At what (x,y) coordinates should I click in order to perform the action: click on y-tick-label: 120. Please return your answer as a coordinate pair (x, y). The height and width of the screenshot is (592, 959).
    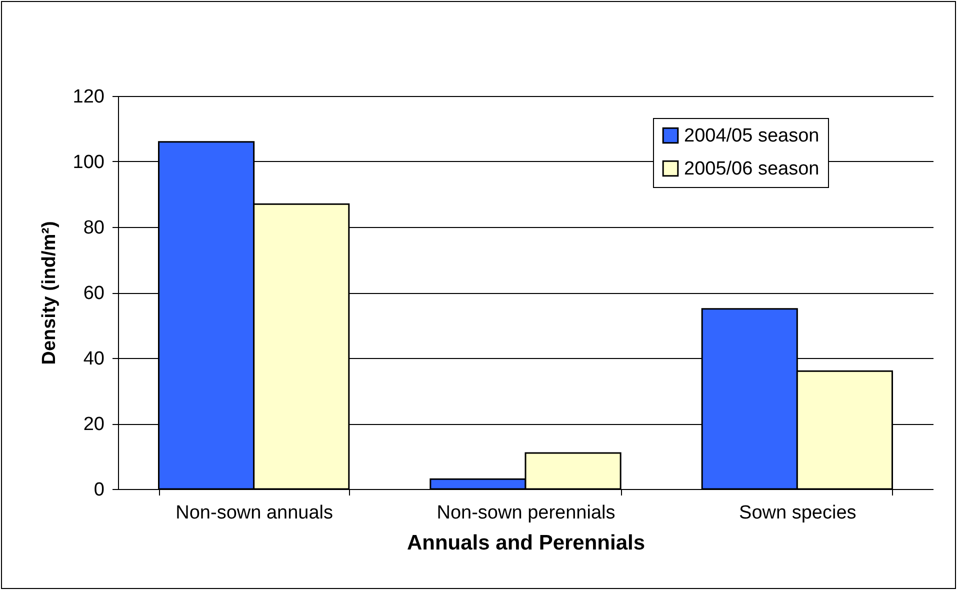
    Looking at the image, I should click on (88, 97).